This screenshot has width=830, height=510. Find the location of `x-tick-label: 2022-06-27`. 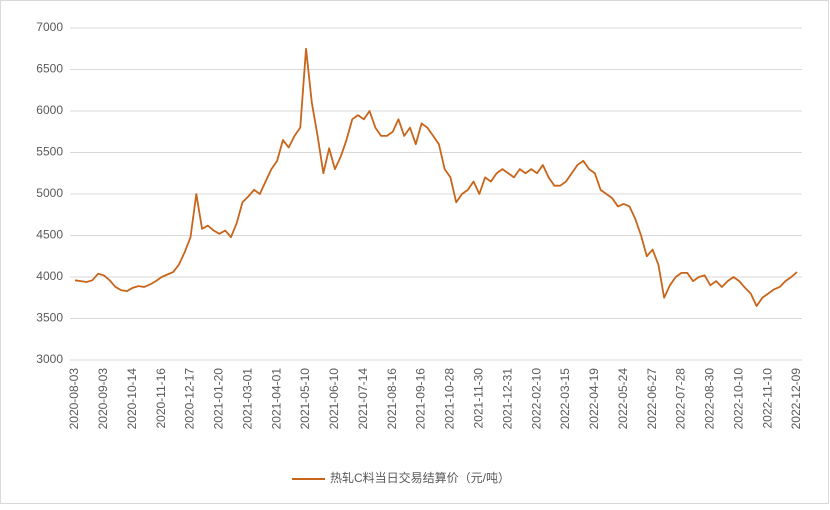

x-tick-label: 2022-06-27 is located at coordinates (652, 399).